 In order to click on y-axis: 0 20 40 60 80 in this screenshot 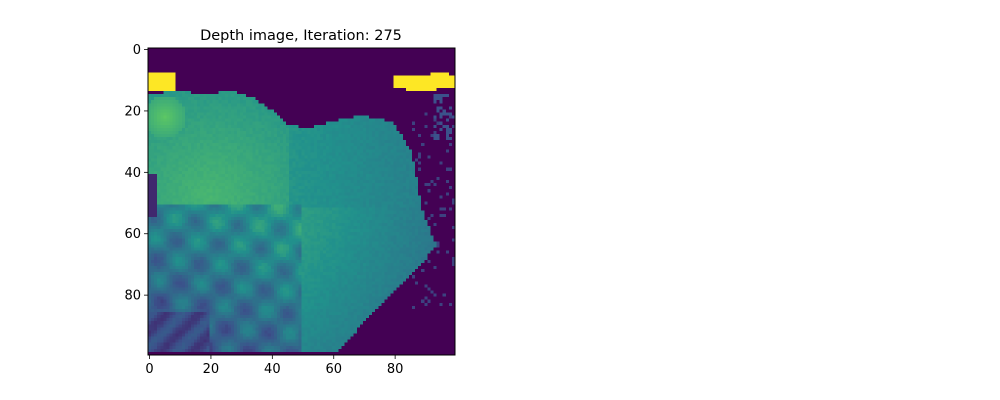, I will do `click(136, 173)`.